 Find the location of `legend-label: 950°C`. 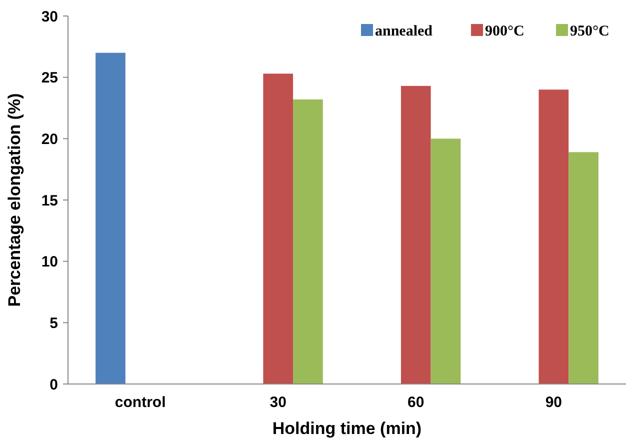

legend-label: 950°C is located at coordinates (590, 31).